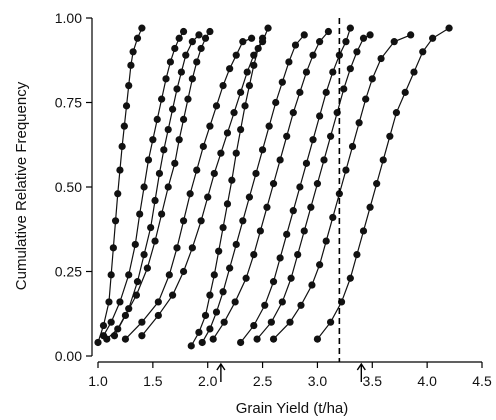  Describe the element at coordinates (290, 375) in the screenshot. I see `x-tick-layer: 1.0 1.5 2.0 2.5 3.0 3.5 4.0 4.5` at that location.